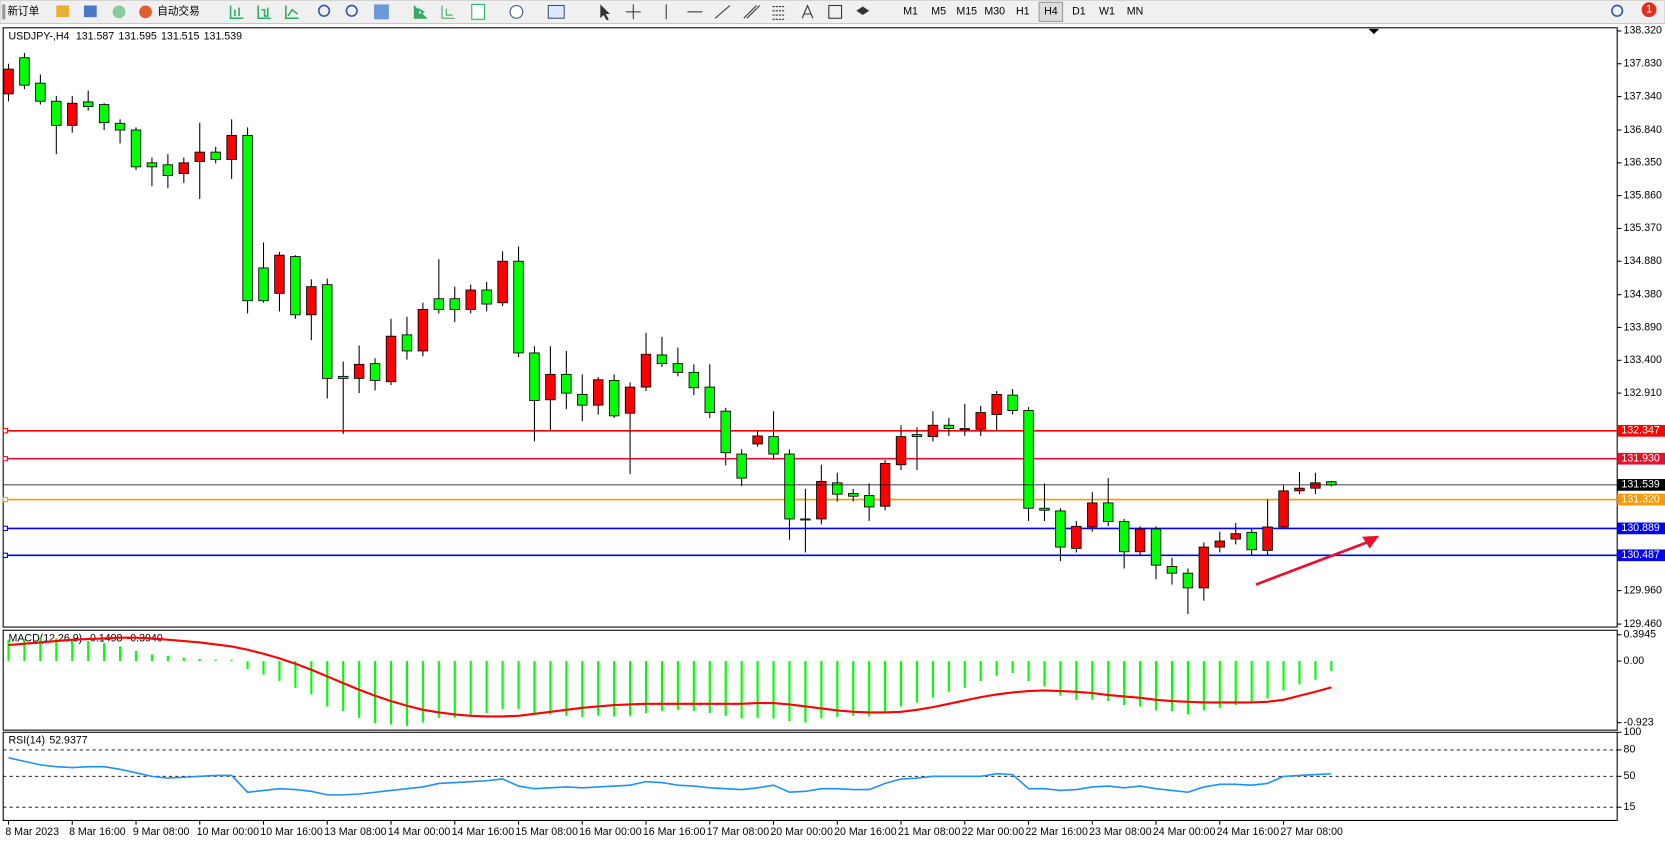 This screenshot has width=1665, height=844. Describe the element at coordinates (1630, 807) in the screenshot. I see `y-tick-label: 15` at that location.